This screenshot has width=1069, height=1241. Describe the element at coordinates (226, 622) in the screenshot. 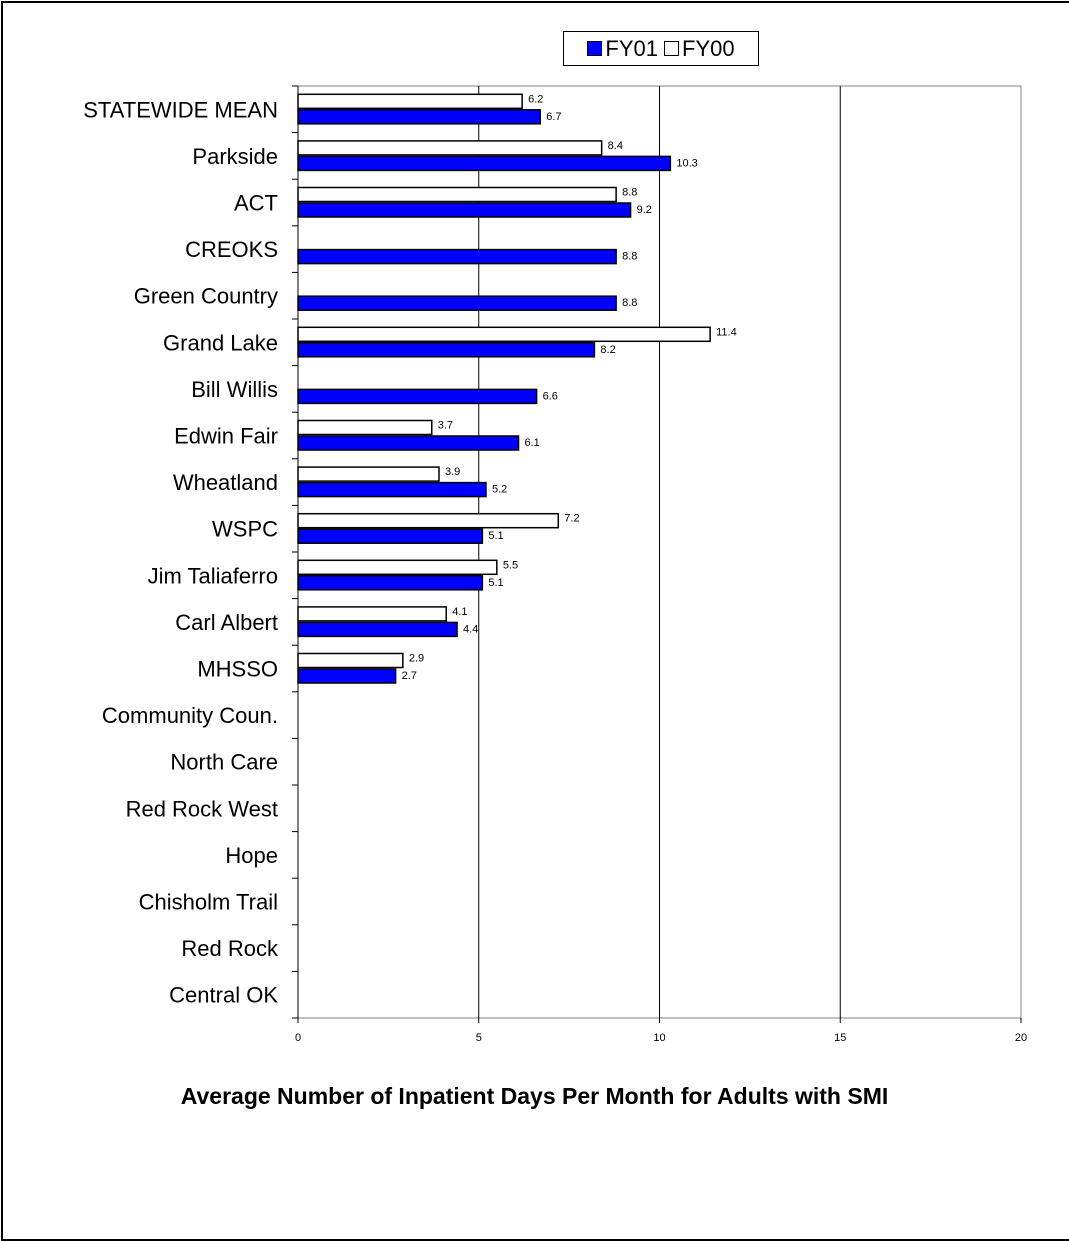

I see `category-label: Carl Albert` at that location.